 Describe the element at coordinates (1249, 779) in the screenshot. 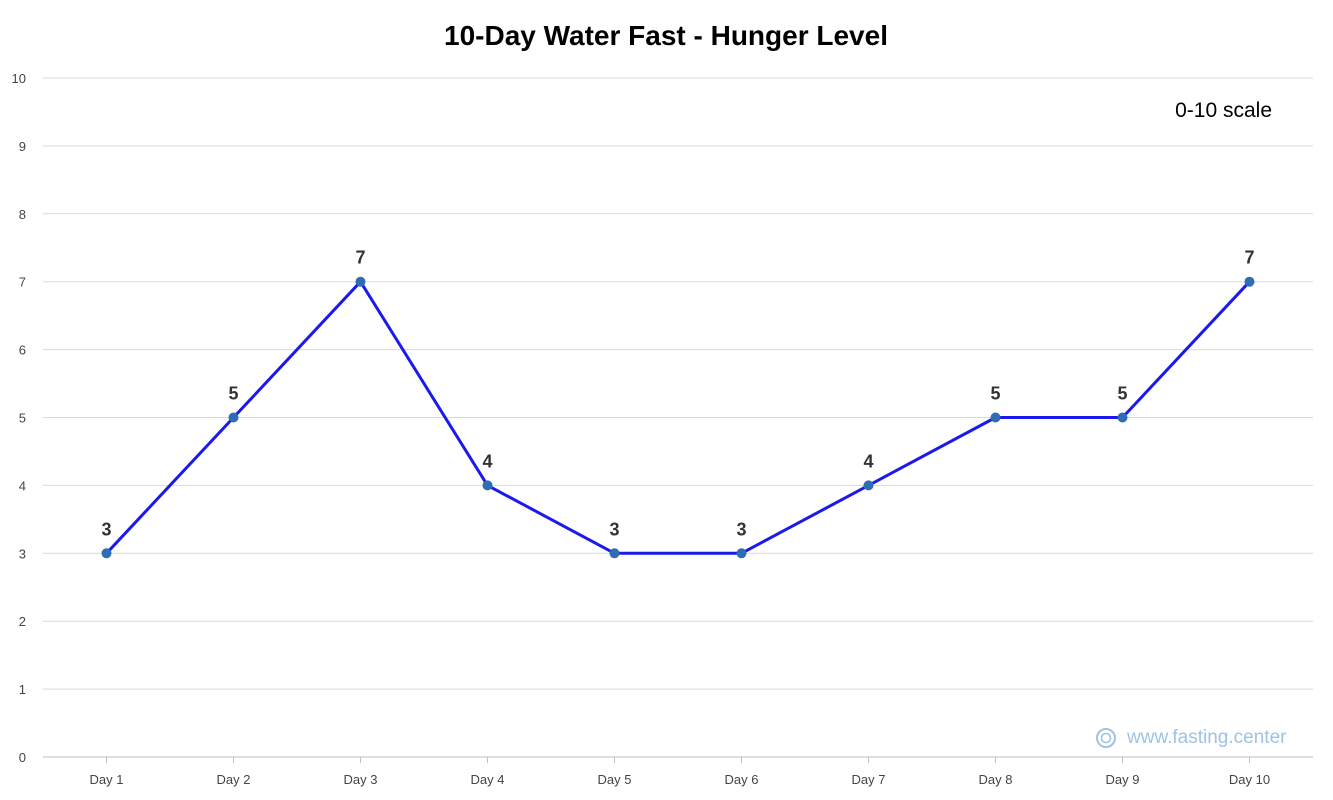

I see `x-tick-label: Day 10` at that location.